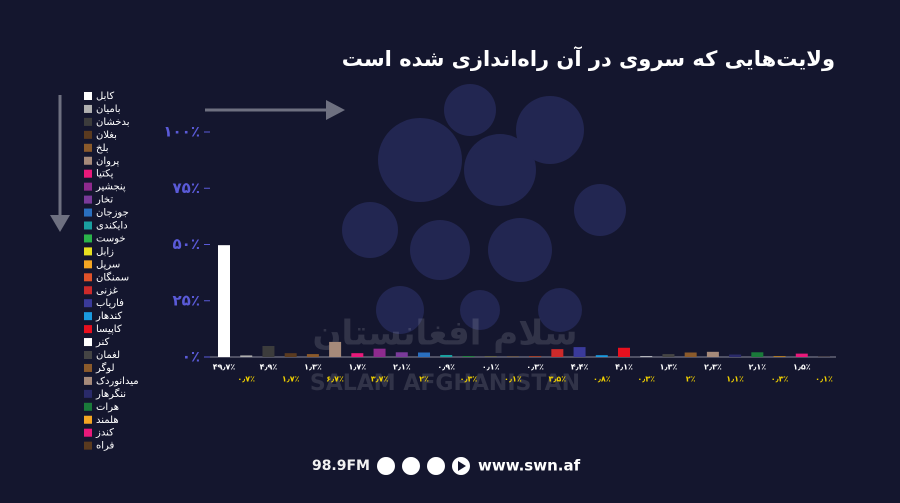  Describe the element at coordinates (386, 466) in the screenshot. I see `facebook-icon` at that location.